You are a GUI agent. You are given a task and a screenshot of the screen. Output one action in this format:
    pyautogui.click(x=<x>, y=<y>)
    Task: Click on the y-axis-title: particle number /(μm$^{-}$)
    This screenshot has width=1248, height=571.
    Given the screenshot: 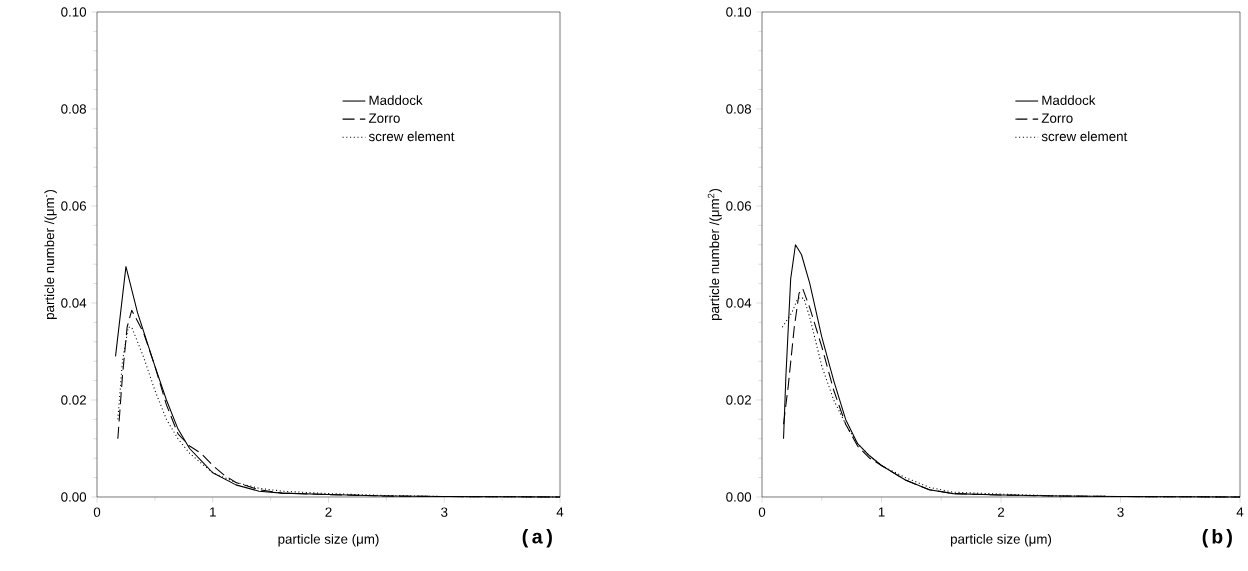 What is the action you would take?
    pyautogui.click(x=50, y=254)
    